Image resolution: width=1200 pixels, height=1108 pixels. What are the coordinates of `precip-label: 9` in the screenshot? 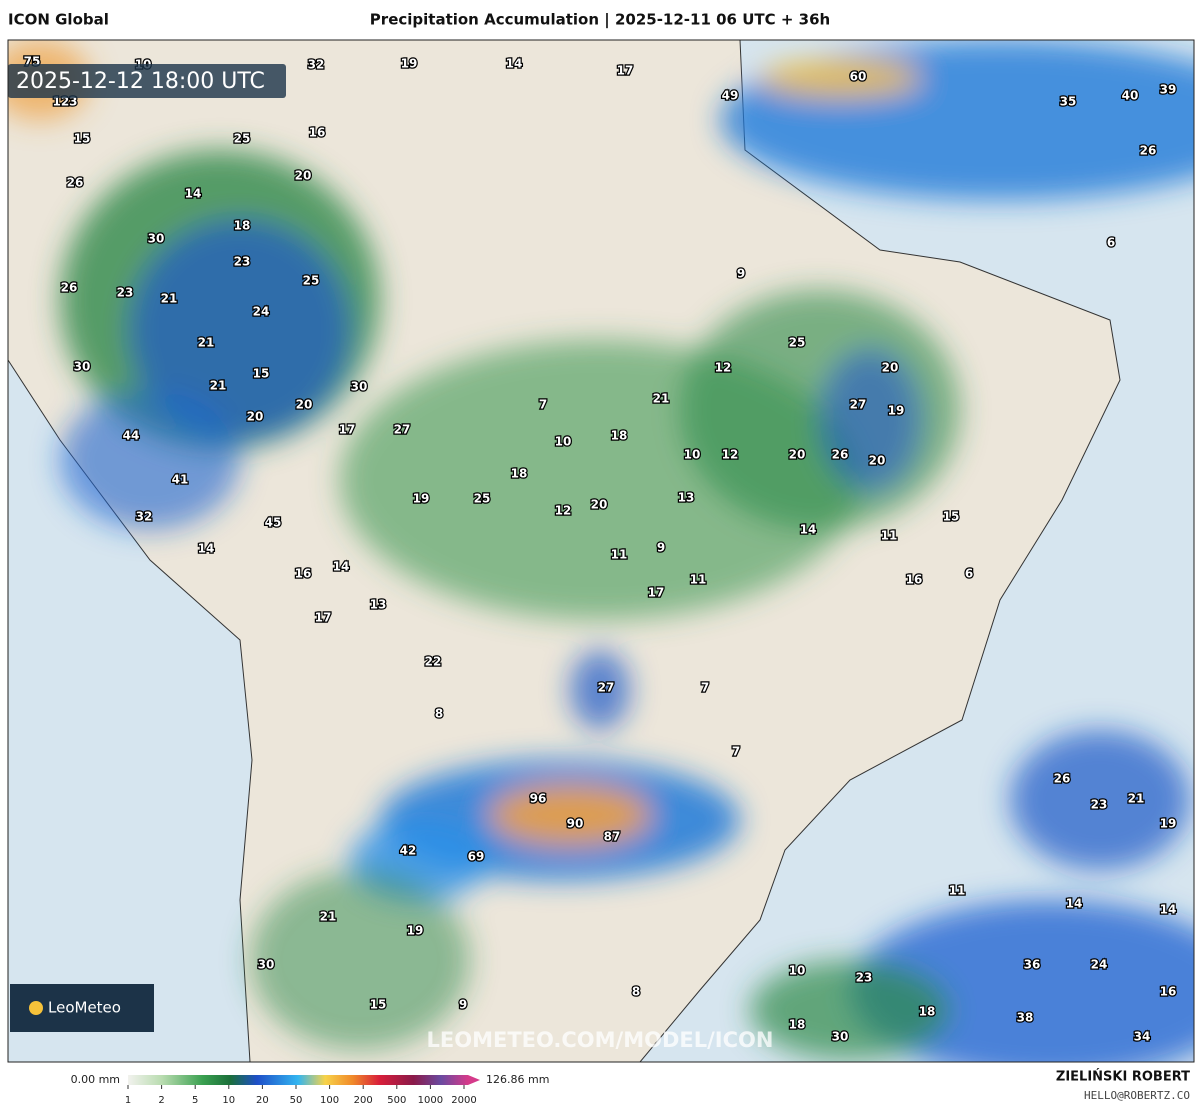 It's located at (463, 1005).